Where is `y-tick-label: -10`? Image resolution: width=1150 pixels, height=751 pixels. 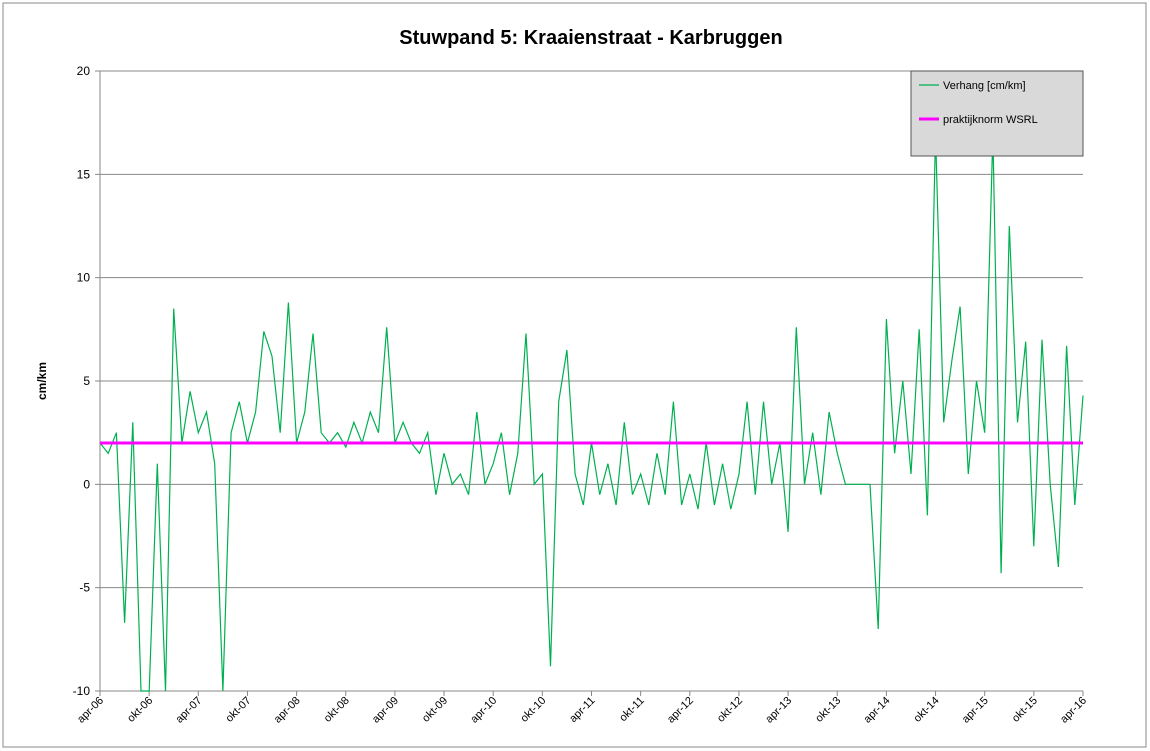 y-tick-label: -10 is located at coordinates (82, 691).